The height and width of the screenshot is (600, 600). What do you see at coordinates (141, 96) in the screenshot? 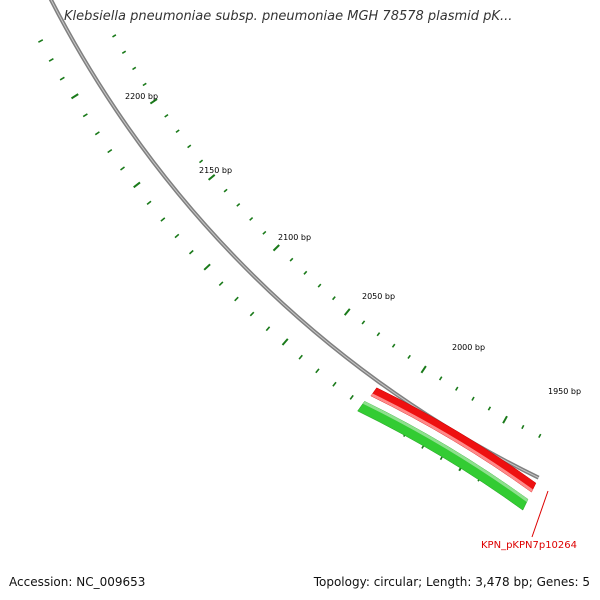
I see `scale-label-2200: 2200 bp` at bounding box center [141, 96].